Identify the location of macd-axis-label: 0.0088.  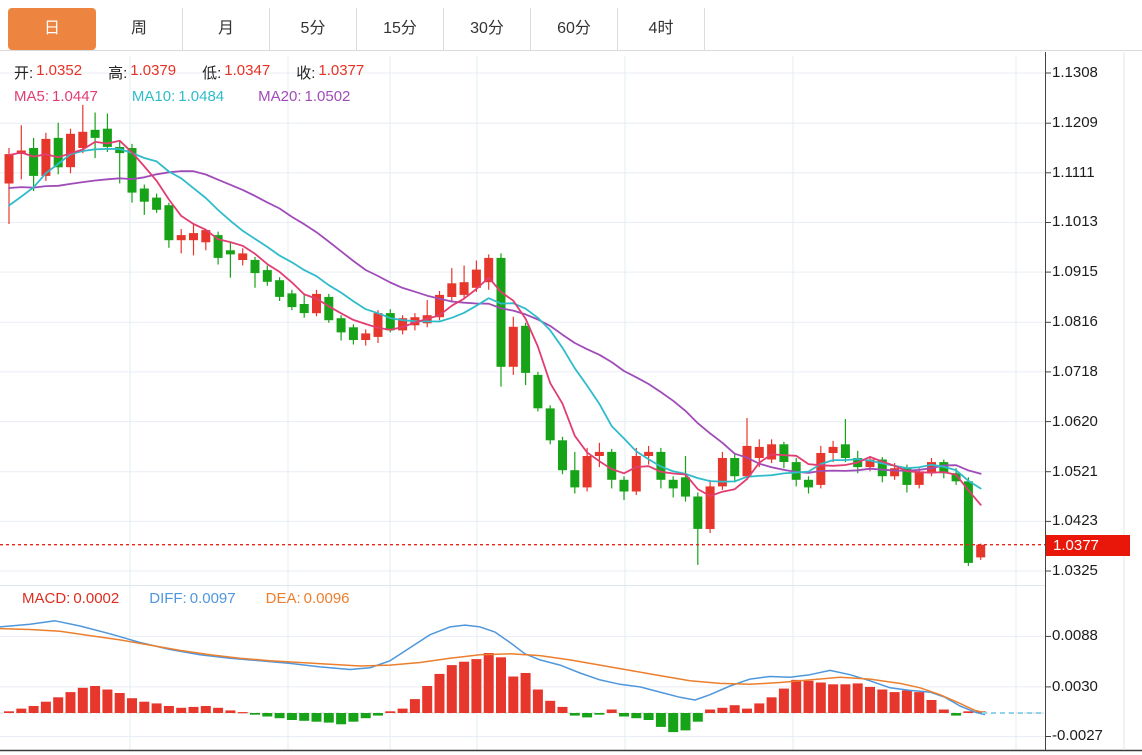
(1075, 636).